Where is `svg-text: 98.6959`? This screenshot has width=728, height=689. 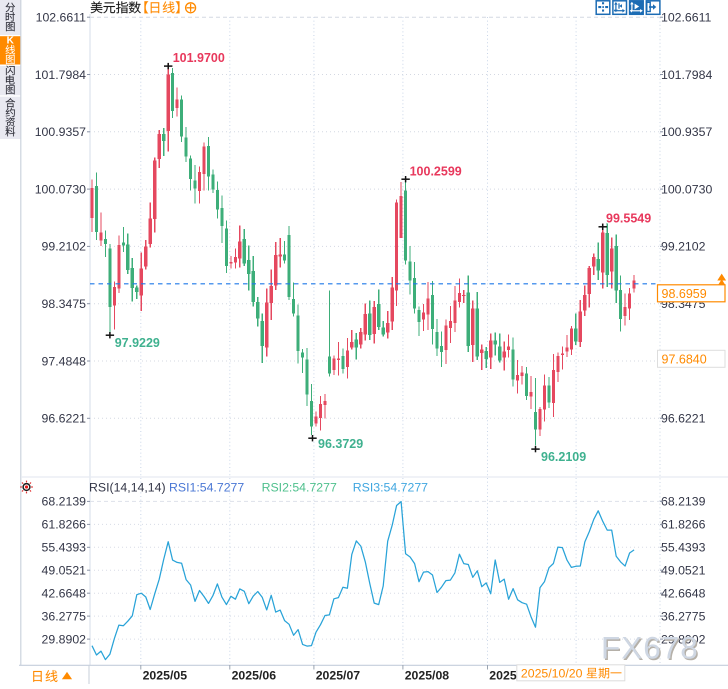
svg-text: 98.6959 is located at coordinates (684, 294).